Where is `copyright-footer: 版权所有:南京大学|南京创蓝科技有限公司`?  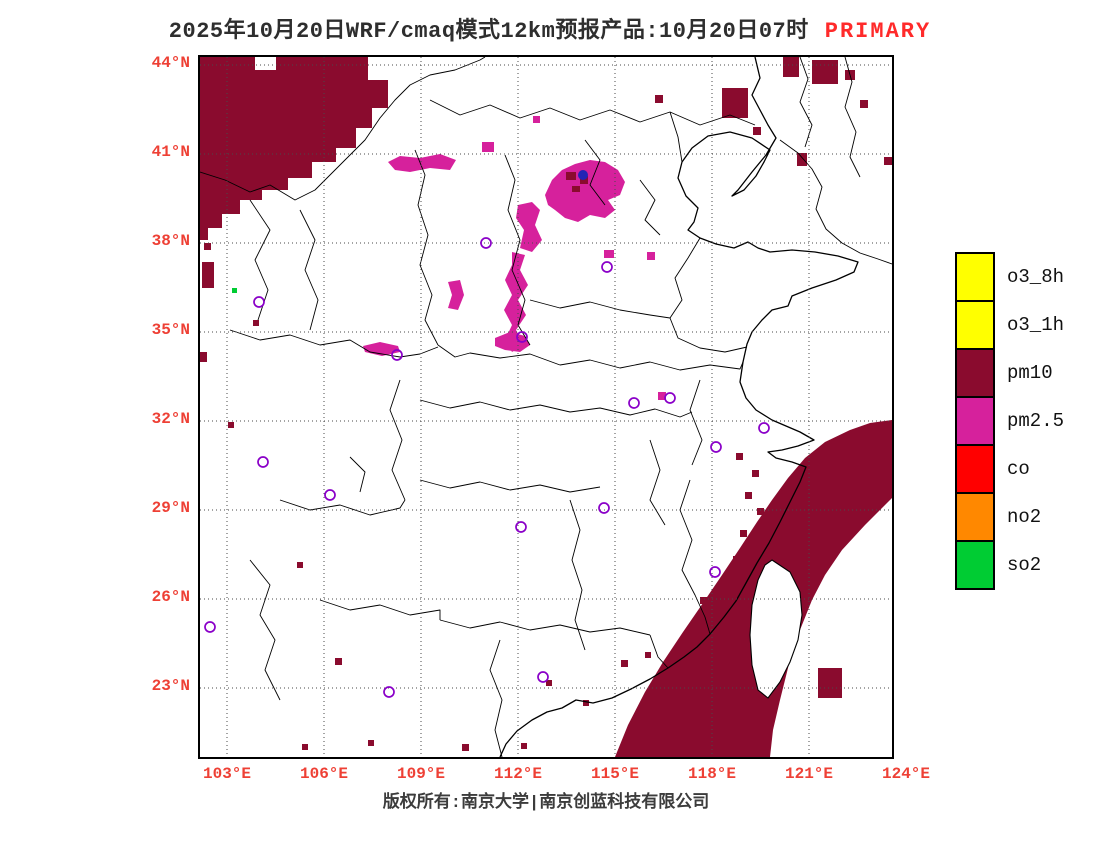 copyright-footer: 版权所有:南京大学|南京创蓝科技有限公司 is located at coordinates (546, 803).